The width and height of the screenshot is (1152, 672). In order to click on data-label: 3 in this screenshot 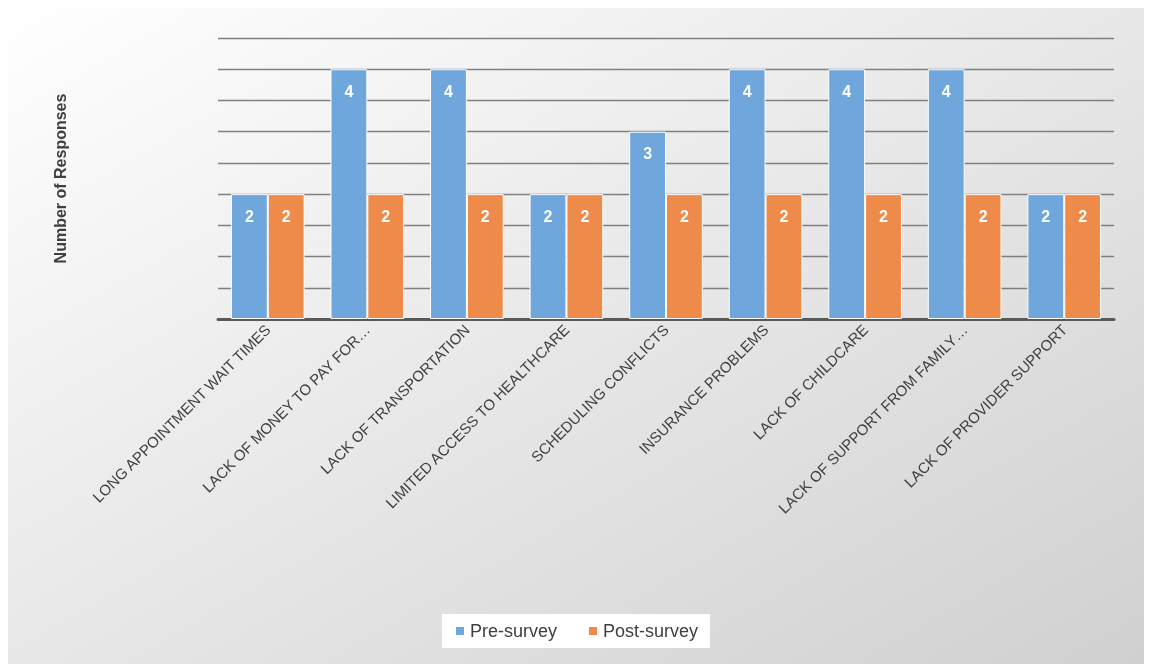, I will do `click(648, 154)`.